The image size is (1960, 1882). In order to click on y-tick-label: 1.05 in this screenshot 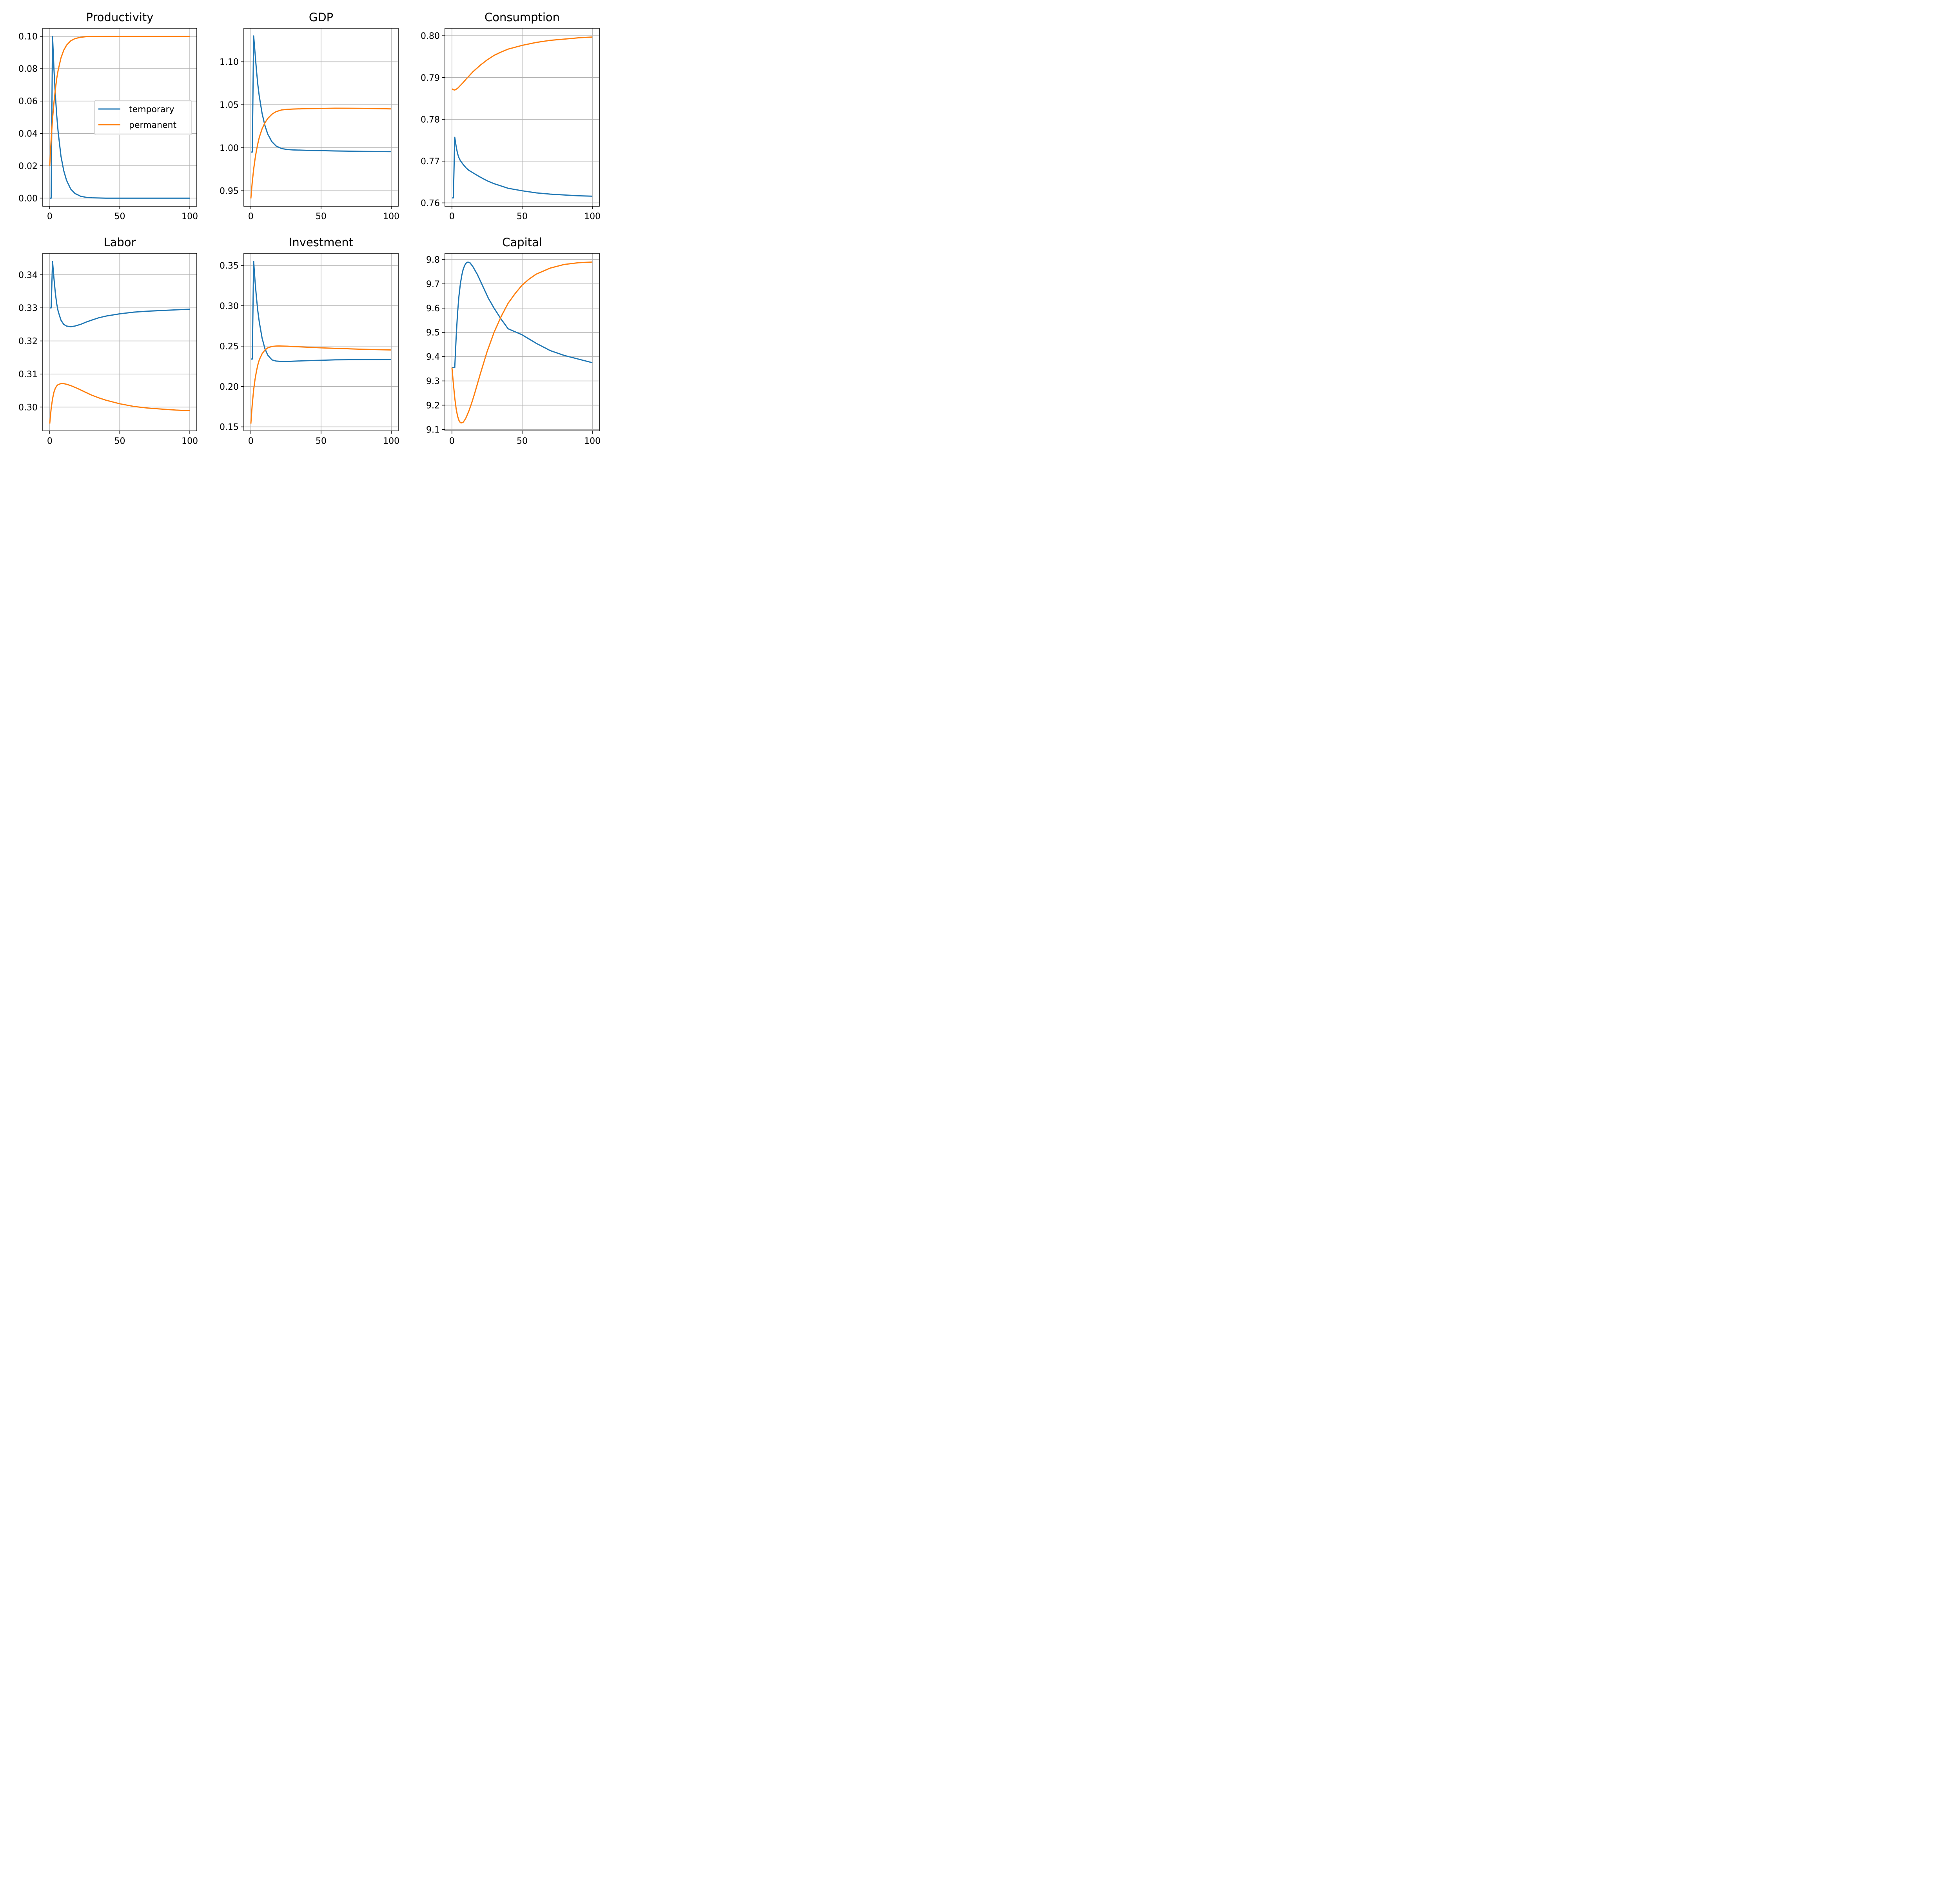, I will do `click(229, 105)`.